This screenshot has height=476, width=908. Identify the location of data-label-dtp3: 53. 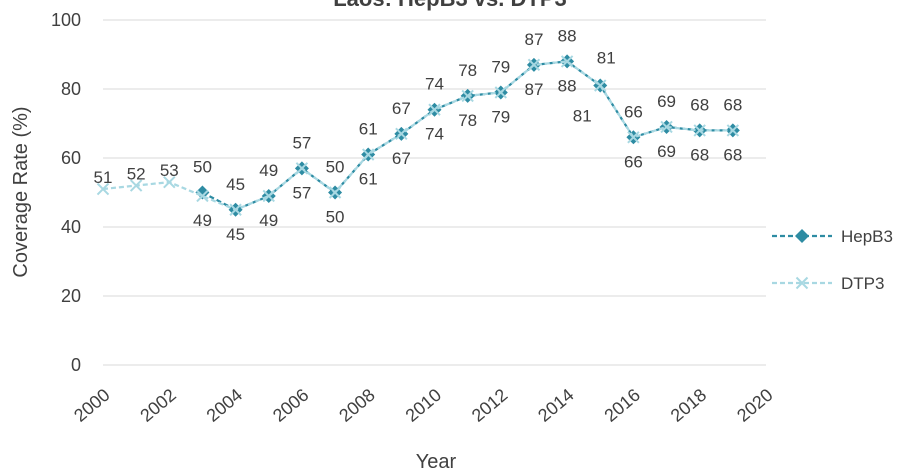
(169, 170).